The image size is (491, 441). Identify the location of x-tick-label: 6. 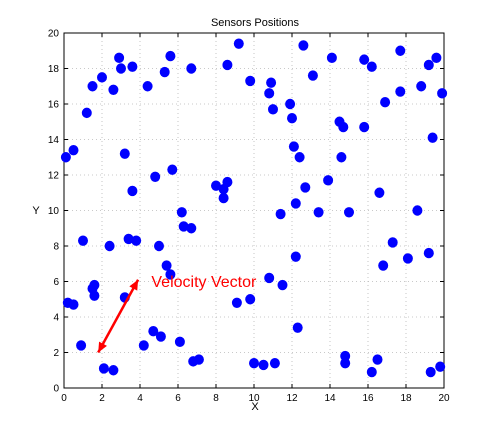
(178, 398).